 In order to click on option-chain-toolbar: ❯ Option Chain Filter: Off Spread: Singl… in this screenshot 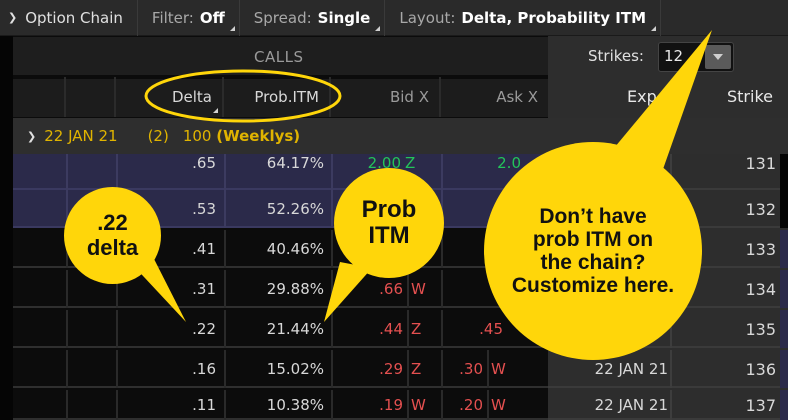, I will do `click(394, 18)`.